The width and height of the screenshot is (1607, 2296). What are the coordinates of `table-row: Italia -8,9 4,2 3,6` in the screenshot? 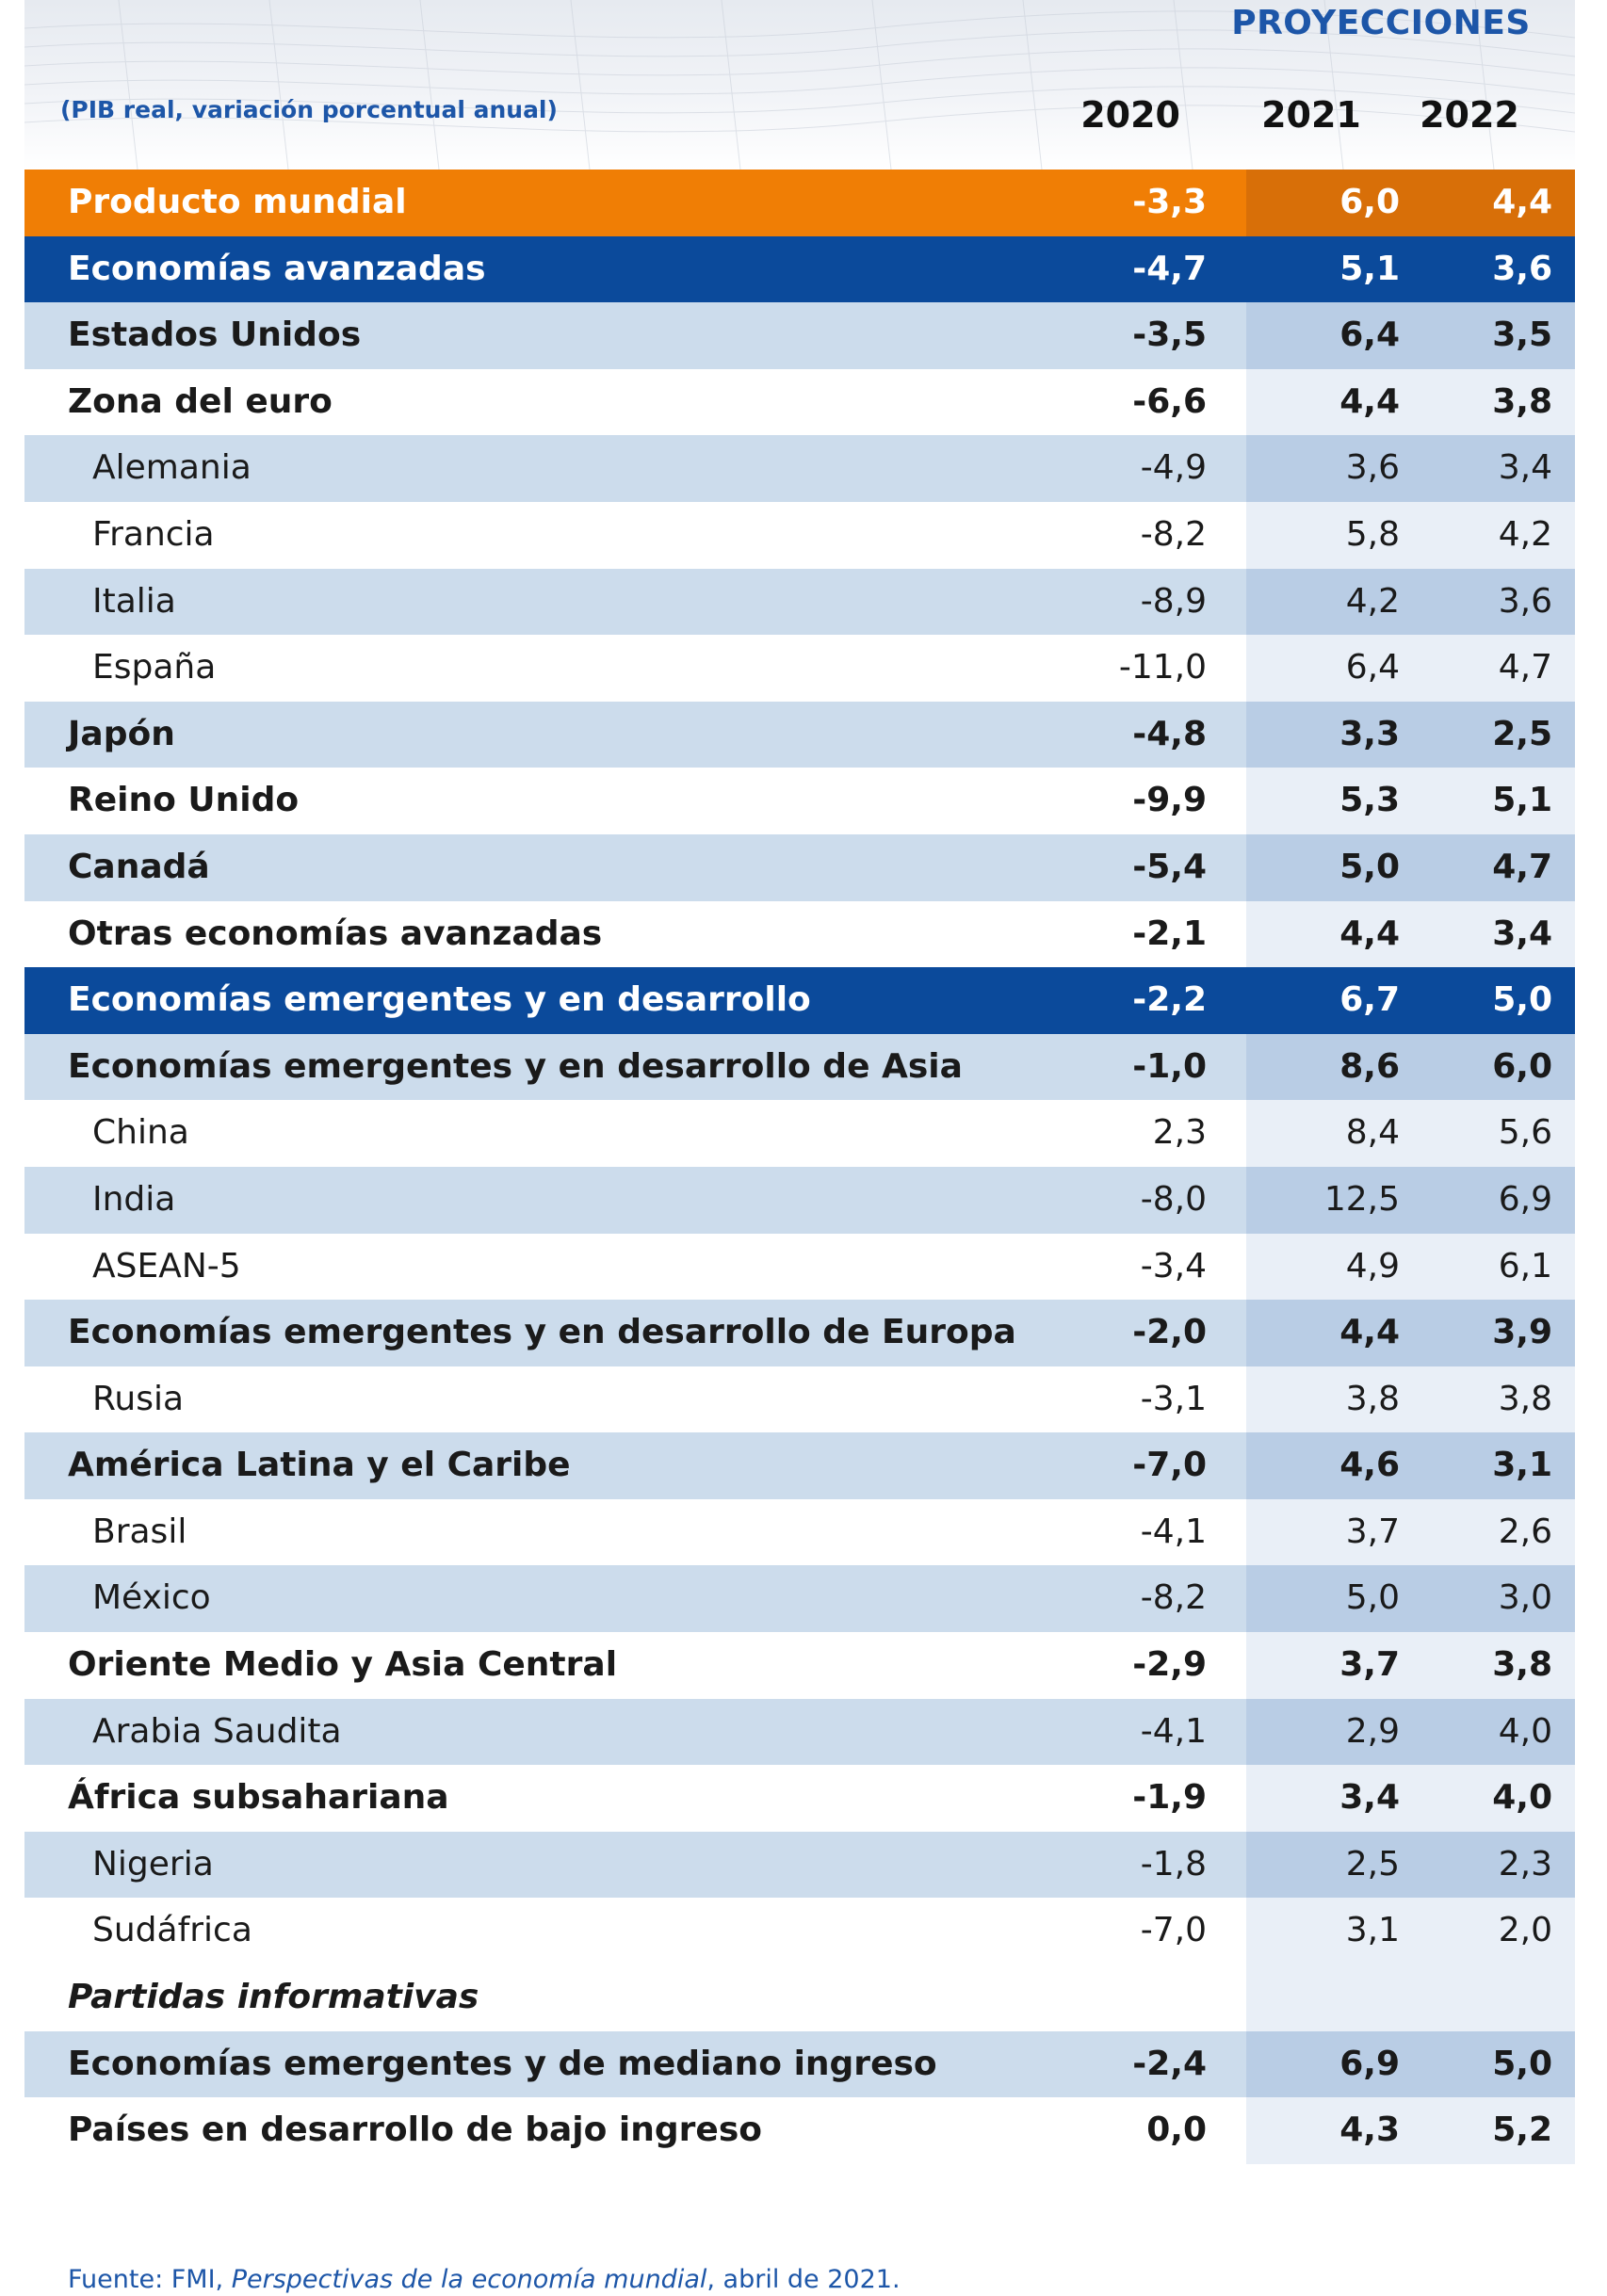 It's located at (799, 602).